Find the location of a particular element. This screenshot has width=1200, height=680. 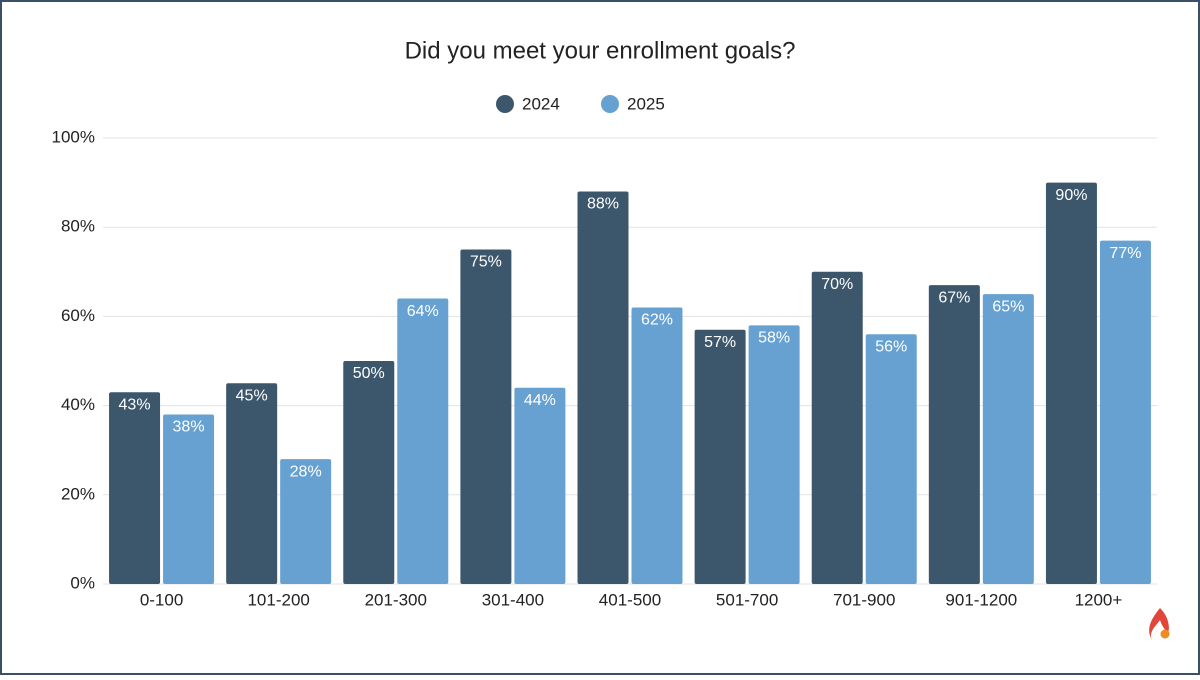

value-label: 50% is located at coordinates (369, 373).